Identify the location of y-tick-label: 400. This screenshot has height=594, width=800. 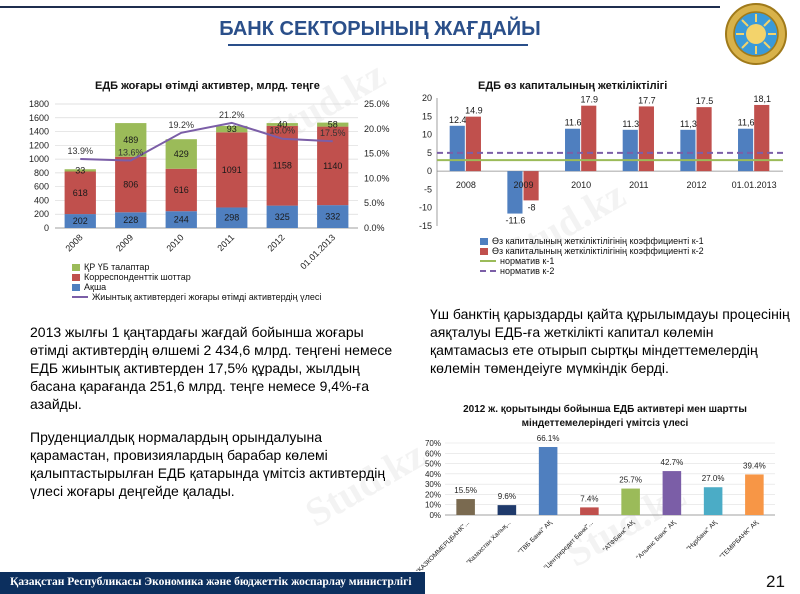
(41, 200).